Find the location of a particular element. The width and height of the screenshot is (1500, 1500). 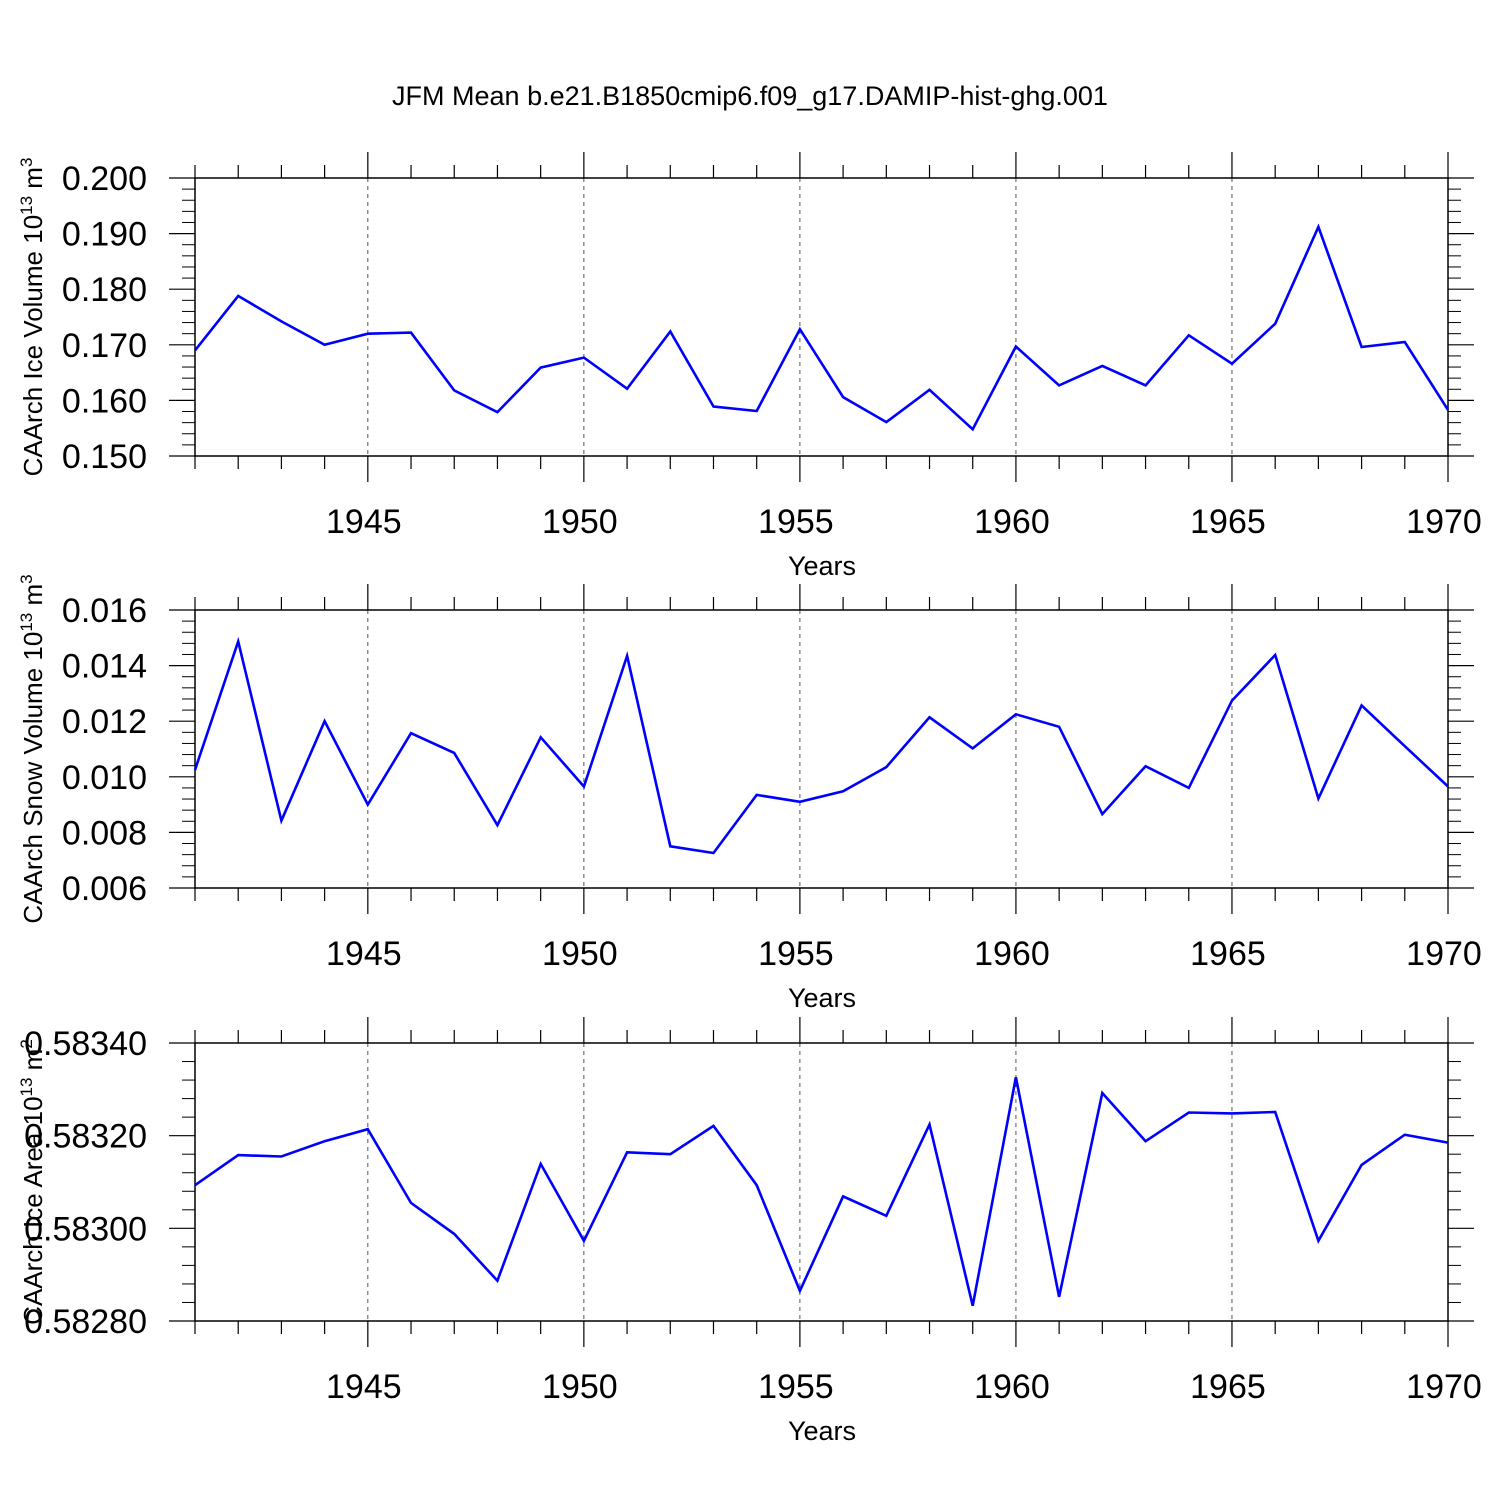

ice-volume-xtick-label: 1955 is located at coordinates (796, 522).